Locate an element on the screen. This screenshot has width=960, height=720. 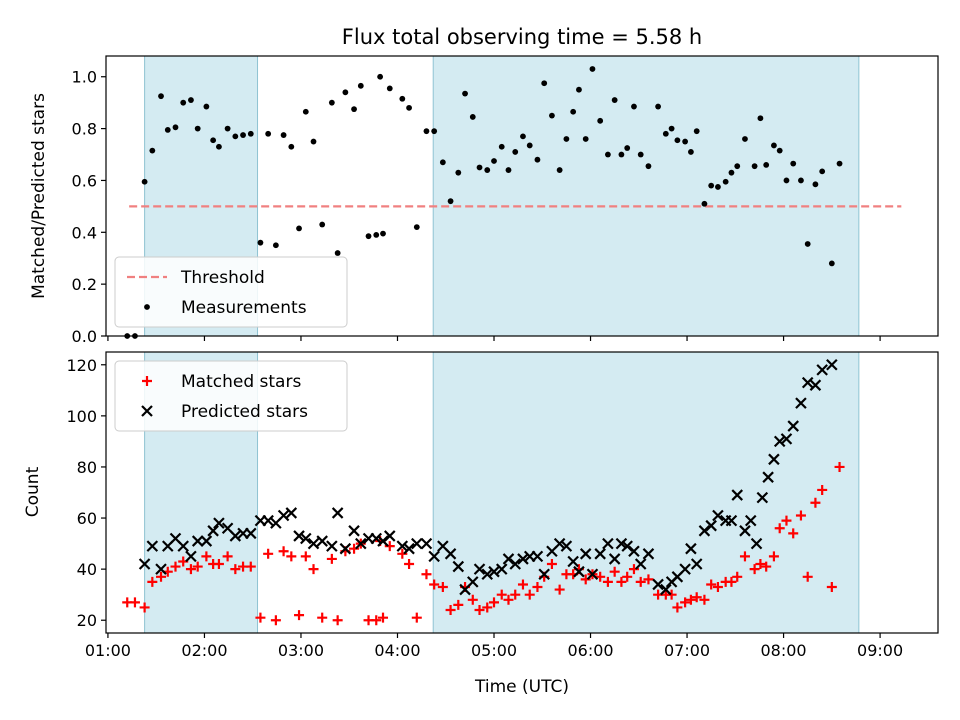
y-tick-label: 40 is located at coordinates (87, 569).